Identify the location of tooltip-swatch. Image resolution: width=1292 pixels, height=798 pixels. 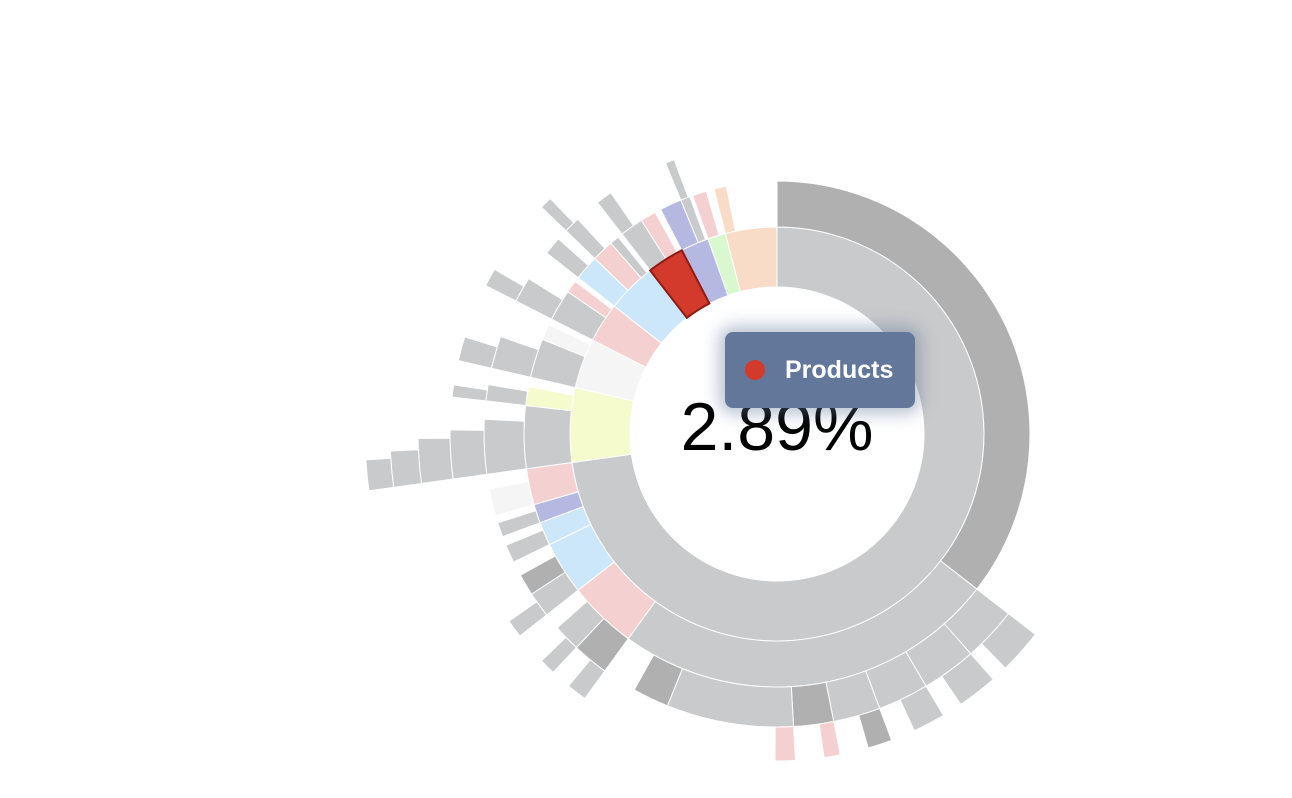
(755, 370).